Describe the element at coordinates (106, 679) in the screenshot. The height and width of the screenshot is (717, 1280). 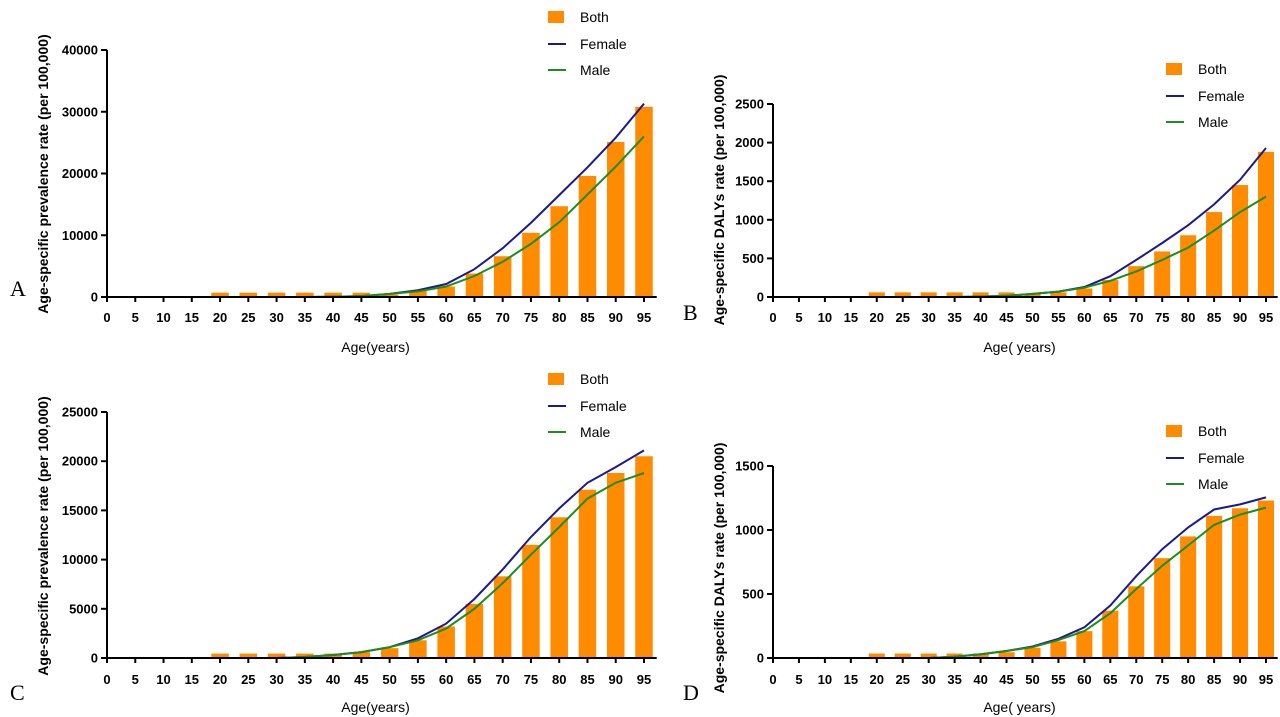
I see `panel-c-x-tick-label: 0` at that location.